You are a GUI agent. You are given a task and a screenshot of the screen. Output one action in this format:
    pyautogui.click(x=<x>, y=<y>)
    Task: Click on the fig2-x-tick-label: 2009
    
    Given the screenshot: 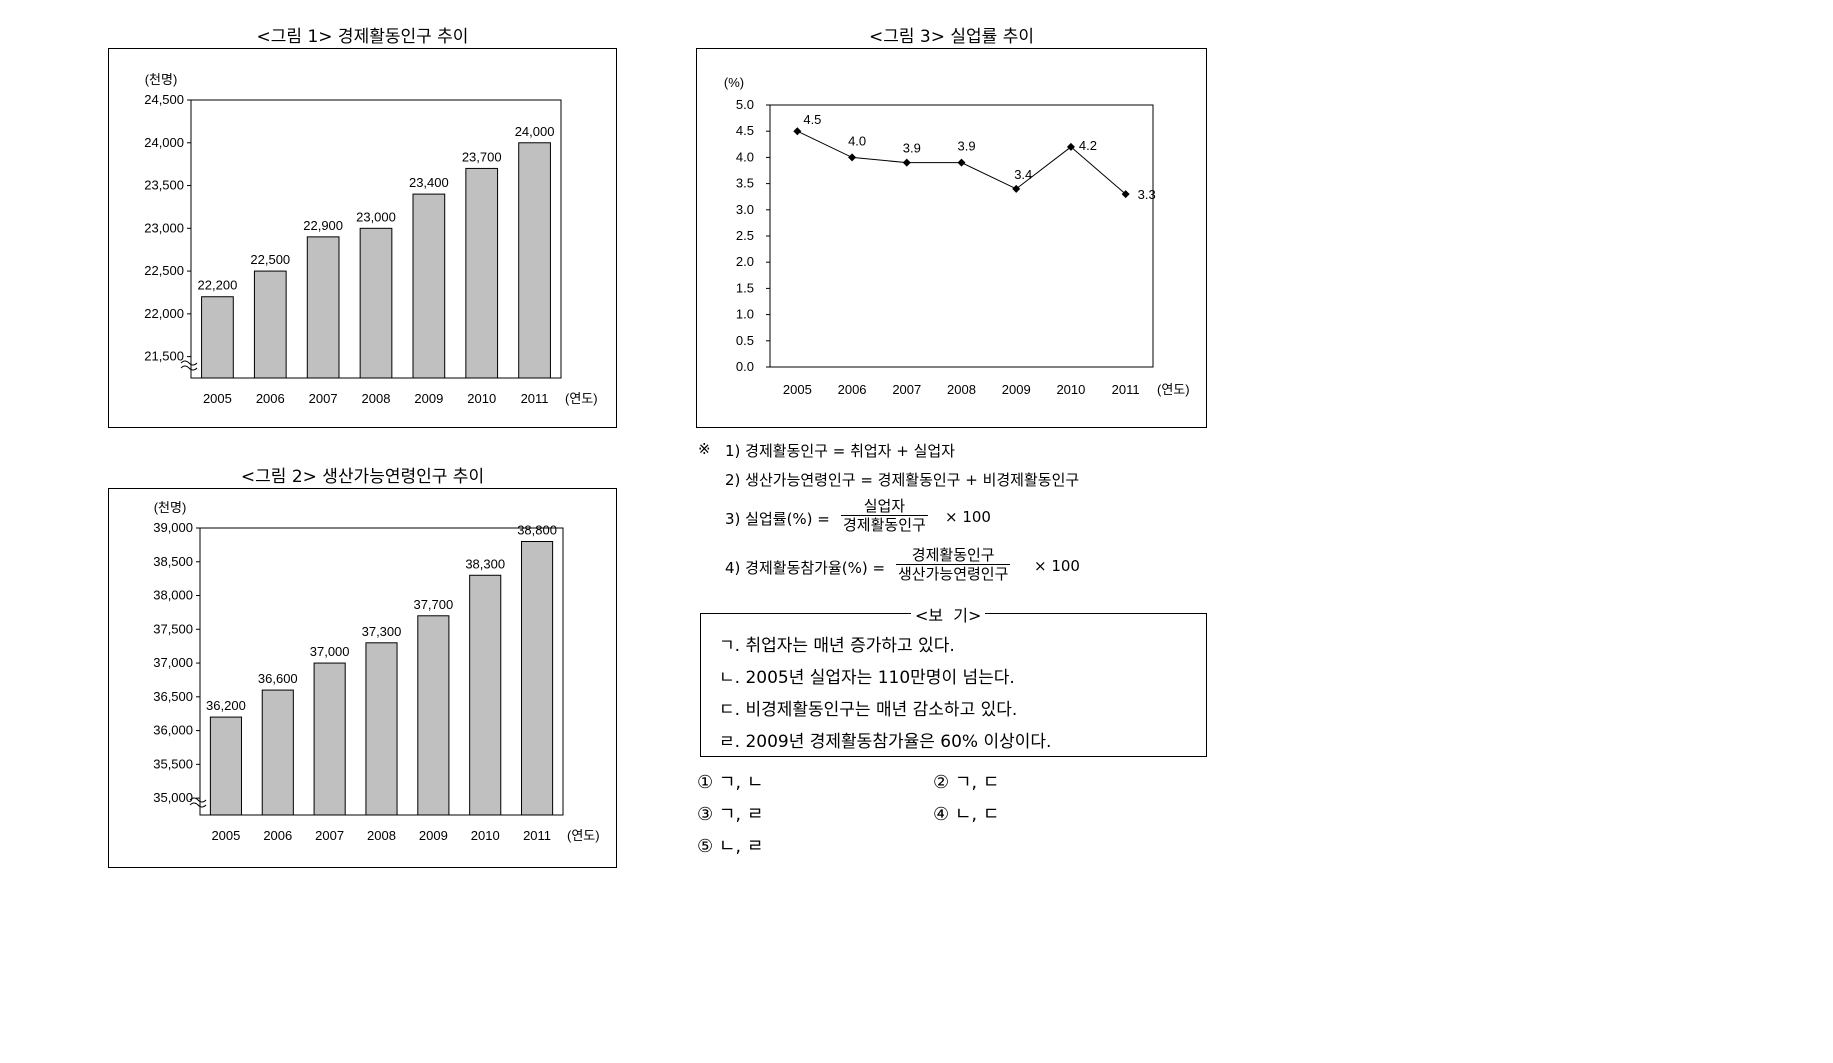 What is the action you would take?
    pyautogui.click(x=433, y=835)
    